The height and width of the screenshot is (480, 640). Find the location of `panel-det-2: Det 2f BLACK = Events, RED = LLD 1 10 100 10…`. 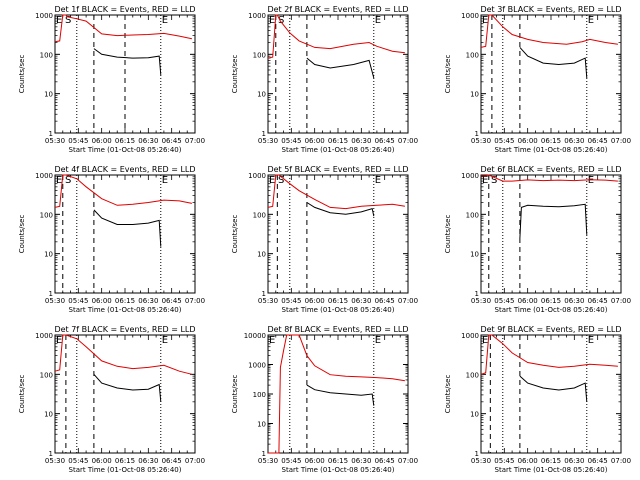

panel-det-2: Det 2f BLACK = Events, RED = LLD 1 10 100 10… is located at coordinates (324, 79).